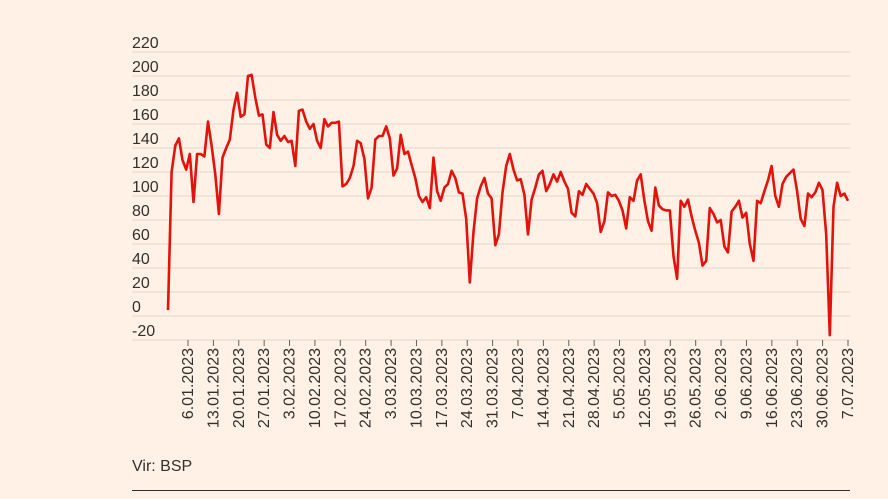  Describe the element at coordinates (491, 490) in the screenshot. I see `bottom-rule` at that location.